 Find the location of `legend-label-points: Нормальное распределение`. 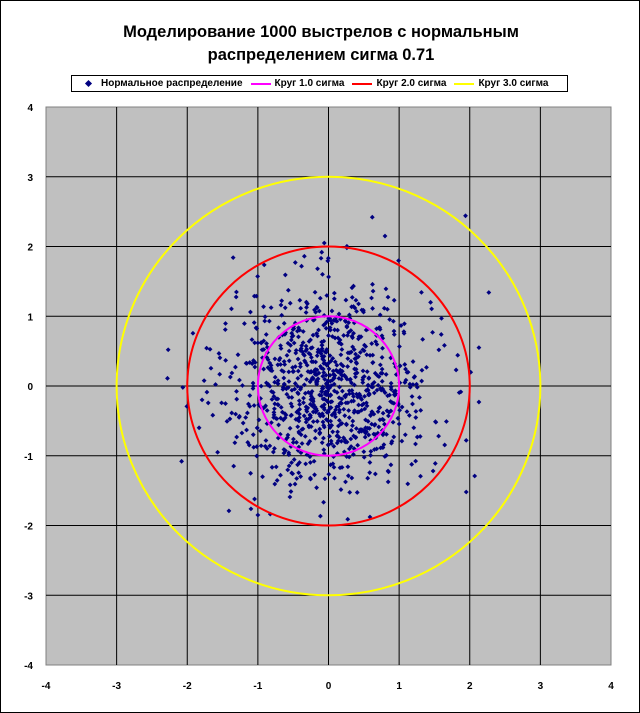

legend-label-points: Нормальное распределение is located at coordinates (172, 83).